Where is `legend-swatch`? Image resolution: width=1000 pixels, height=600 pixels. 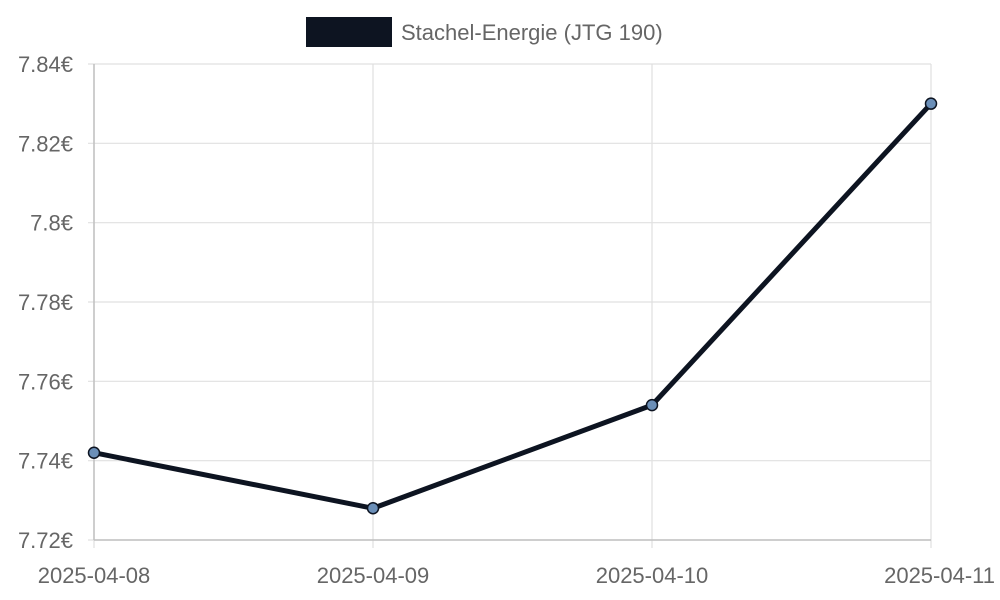
legend-swatch is located at coordinates (349, 32).